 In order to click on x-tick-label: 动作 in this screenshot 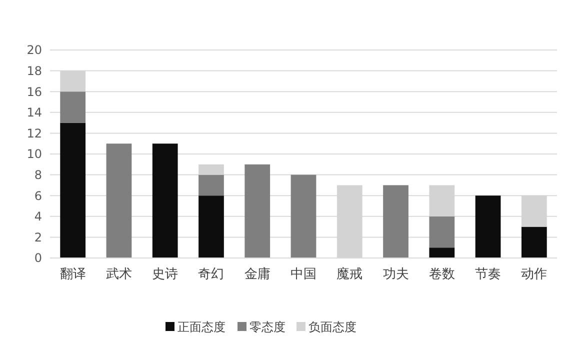, I will do `click(534, 274)`.